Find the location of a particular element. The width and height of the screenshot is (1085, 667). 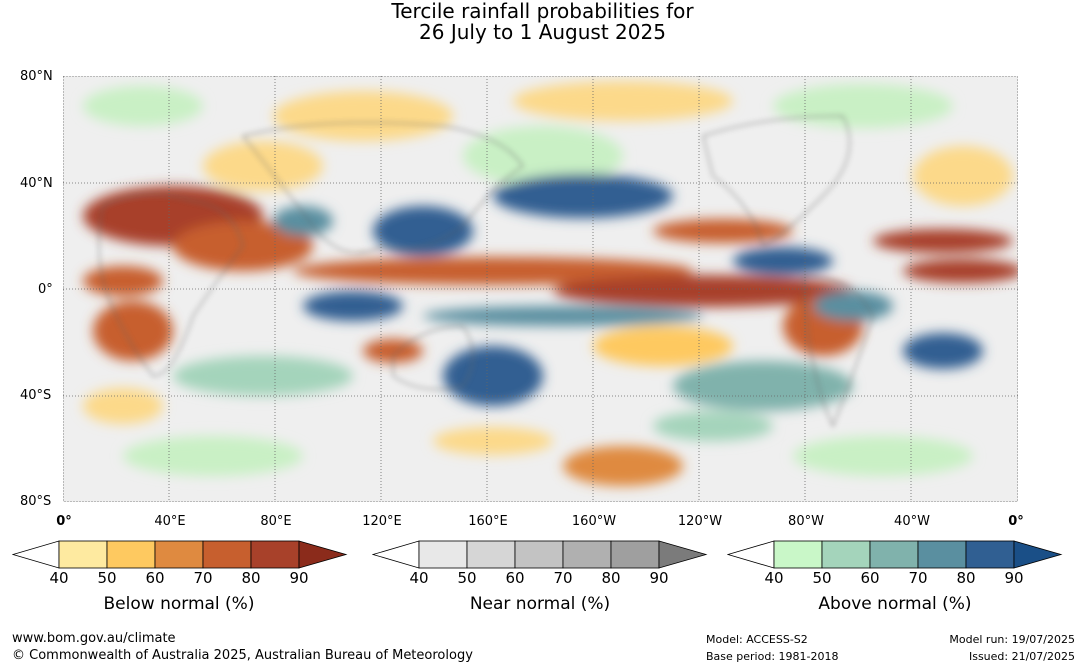

map-title-line1: Tercile rainfall probabilities for is located at coordinates (542, 11).